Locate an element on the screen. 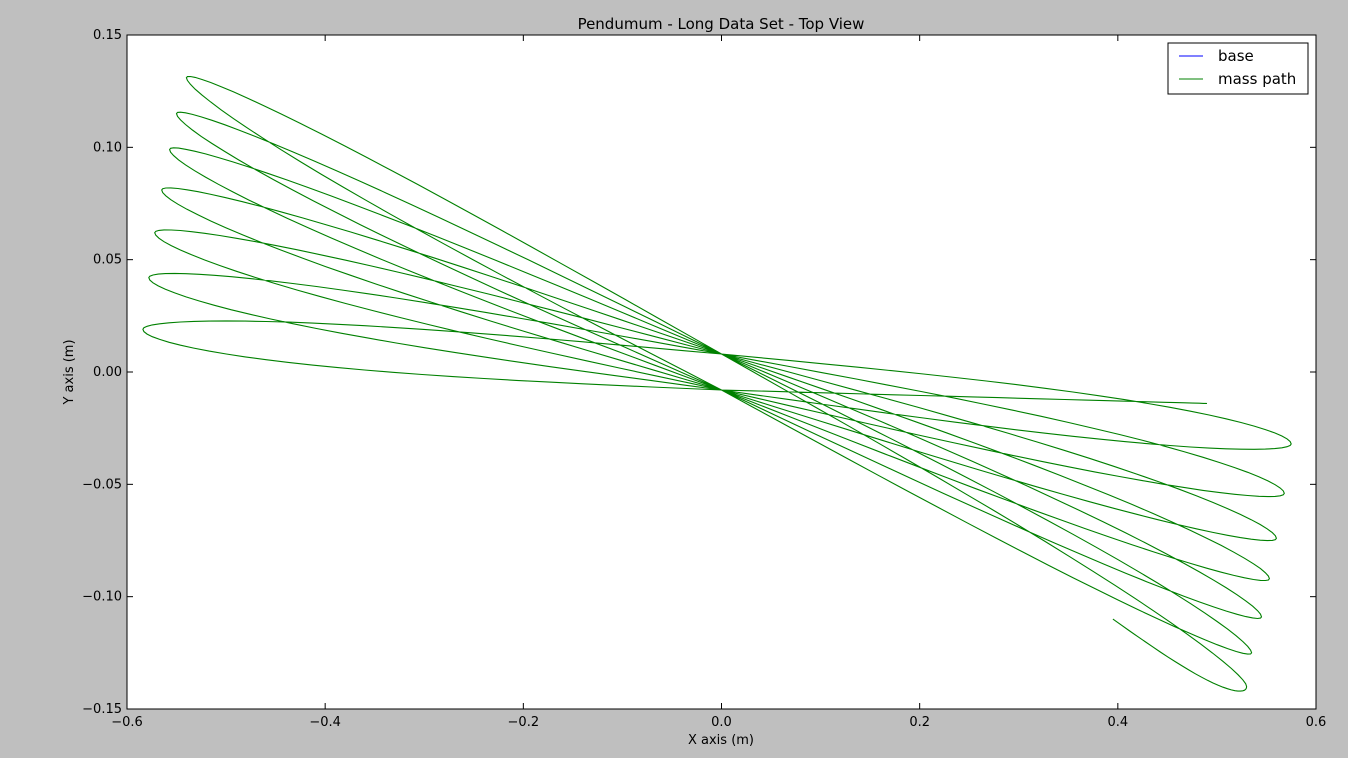 This screenshot has width=1348, height=758. legend-frame is located at coordinates (1238, 68).